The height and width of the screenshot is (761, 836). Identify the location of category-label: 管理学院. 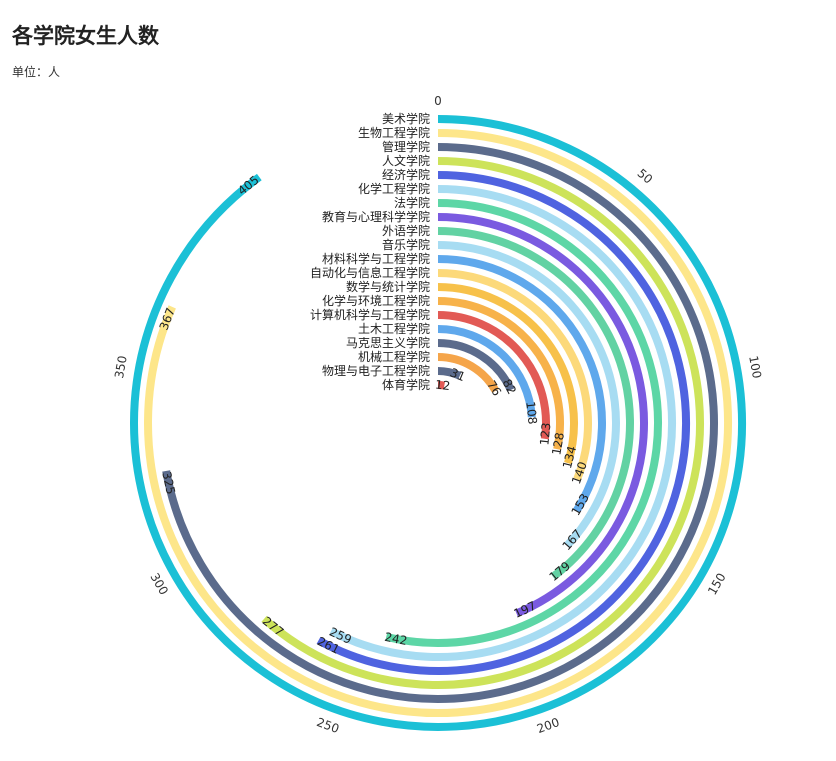
(406, 146).